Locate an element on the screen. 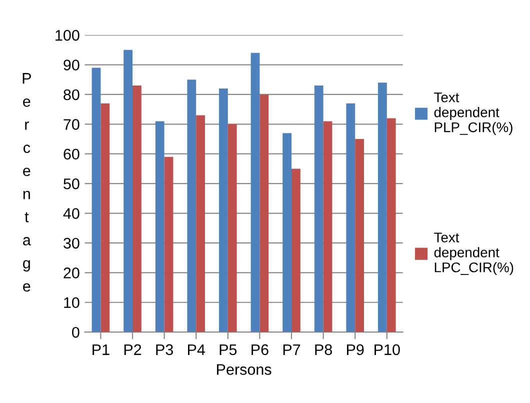 Image resolution: width=530 pixels, height=403 pixels. y-tick-label: 10 is located at coordinates (72, 302).